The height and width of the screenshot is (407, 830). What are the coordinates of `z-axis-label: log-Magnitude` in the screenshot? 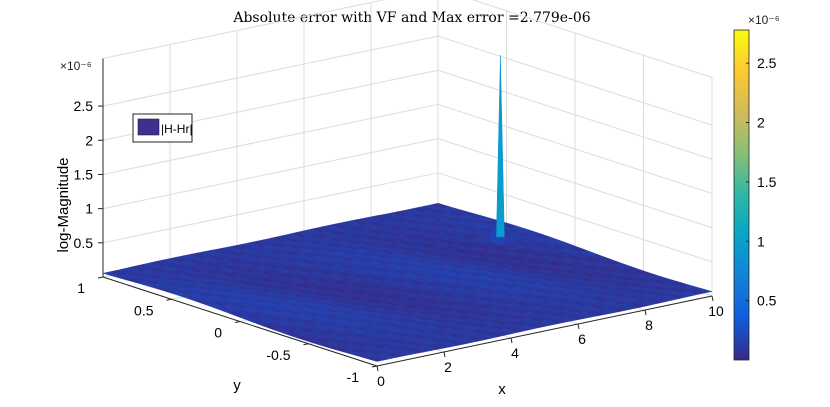 It's located at (63, 204).